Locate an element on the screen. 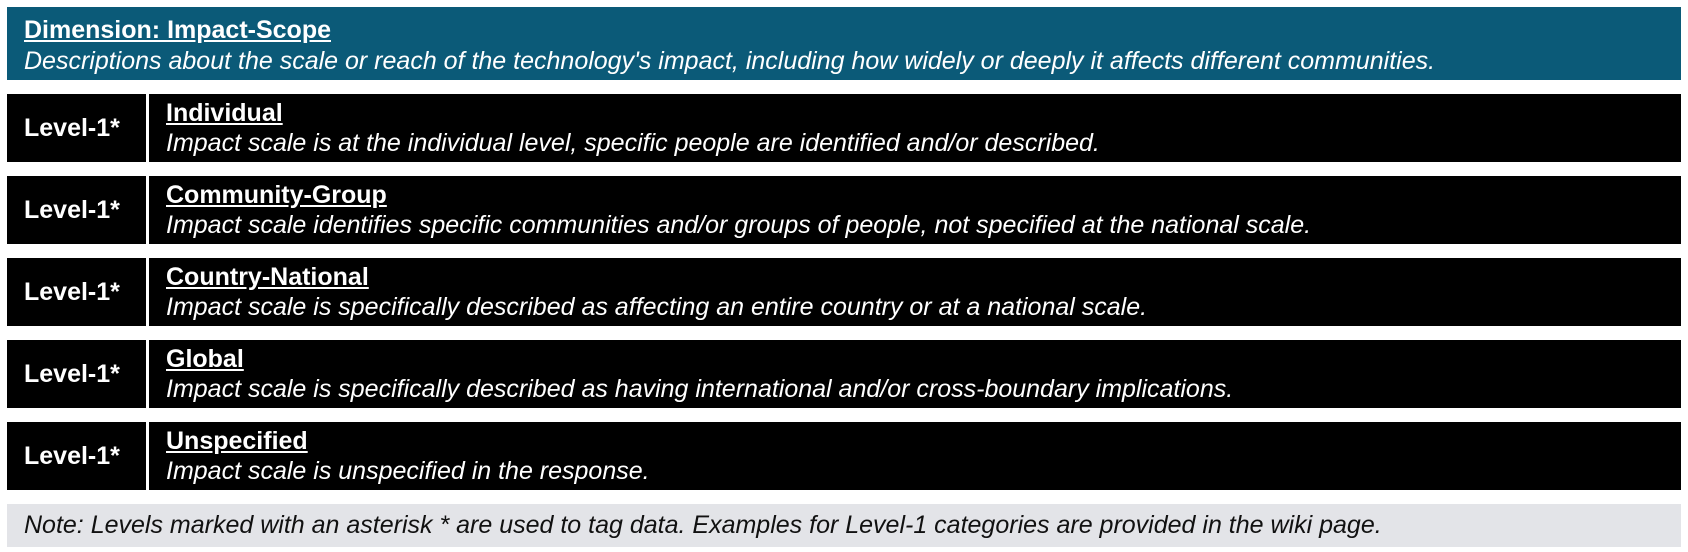  category-name: Individual is located at coordinates (224, 113).